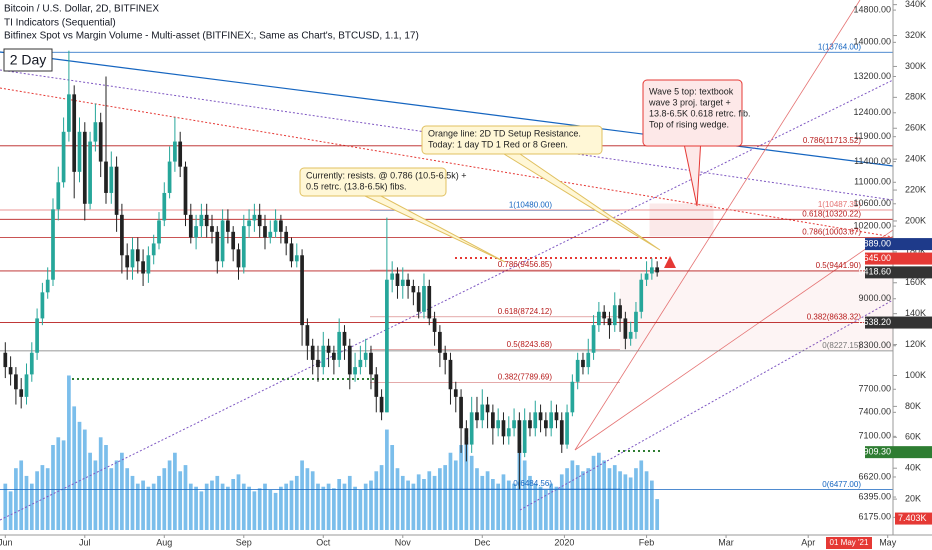 The image size is (932, 550). What do you see at coordinates (874, 258) in the screenshot?
I see `price-label: 9645.00` at bounding box center [874, 258].